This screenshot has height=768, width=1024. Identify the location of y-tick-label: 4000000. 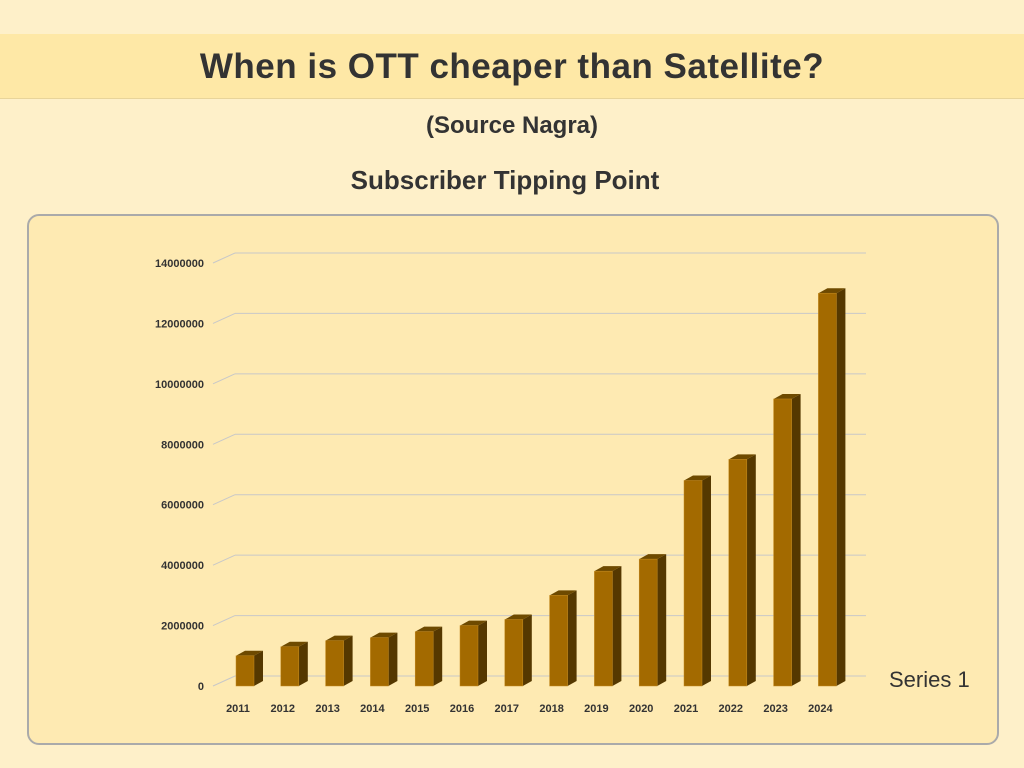
(182, 566).